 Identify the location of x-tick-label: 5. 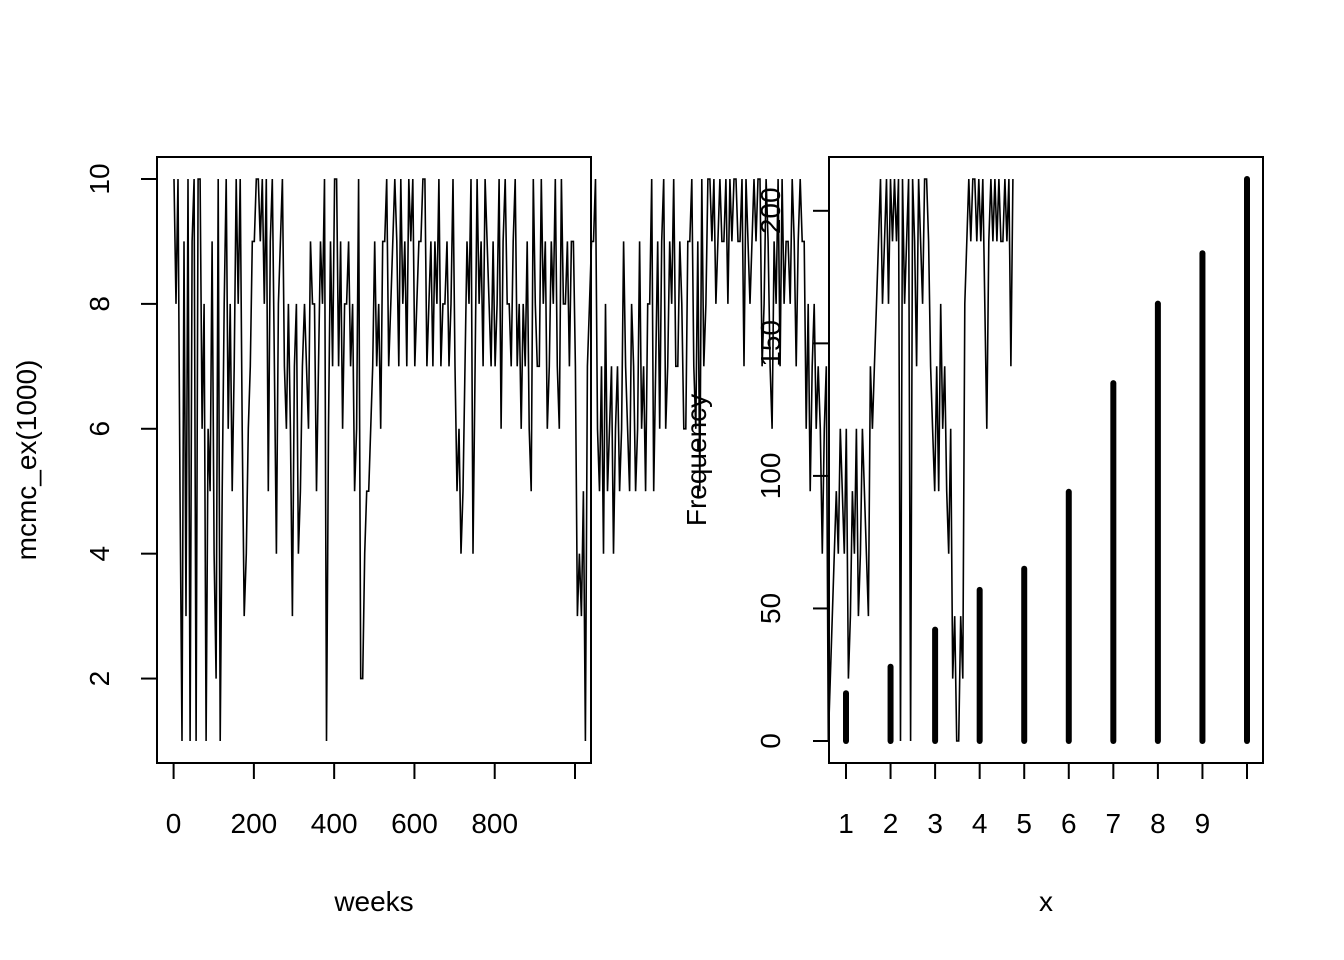
(1024, 823).